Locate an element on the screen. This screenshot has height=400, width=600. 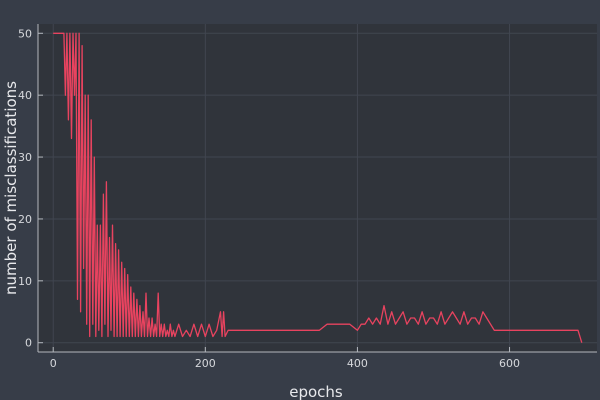
y-tick-label: 40 is located at coordinates (25, 95).